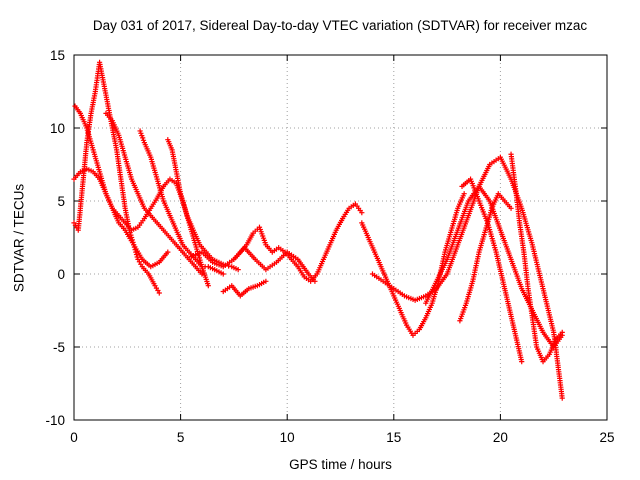 The image size is (640, 480). I want to click on x-tick-label: 15, so click(393, 437).